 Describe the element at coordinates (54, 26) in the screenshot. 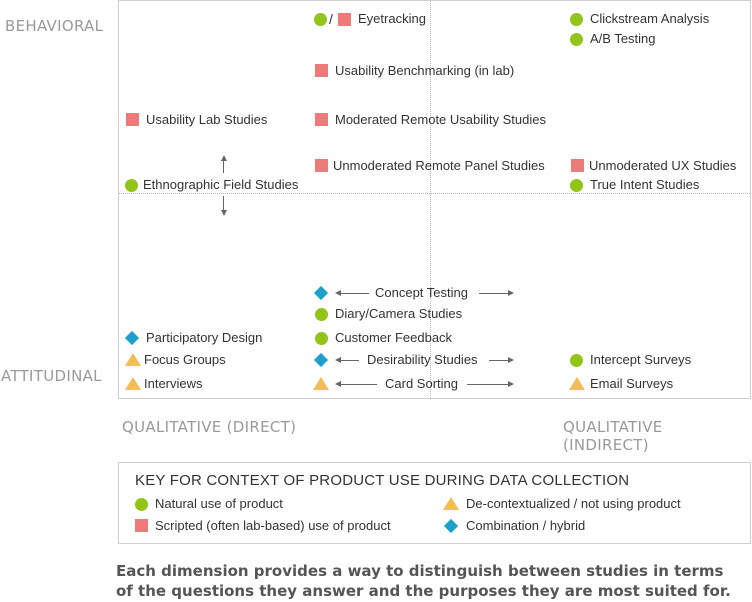

I see `axis-label-behavioral: BEHAVIORAL` at that location.